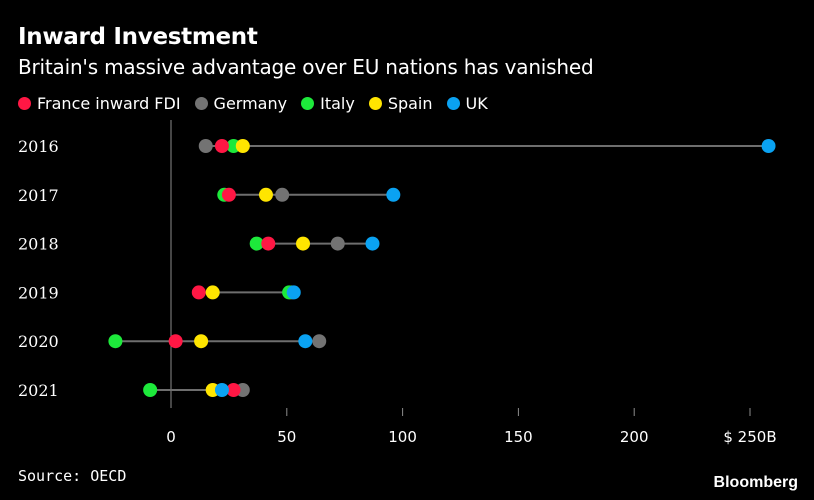  I want to click on legend-item-spain: Spain, so click(400, 103).